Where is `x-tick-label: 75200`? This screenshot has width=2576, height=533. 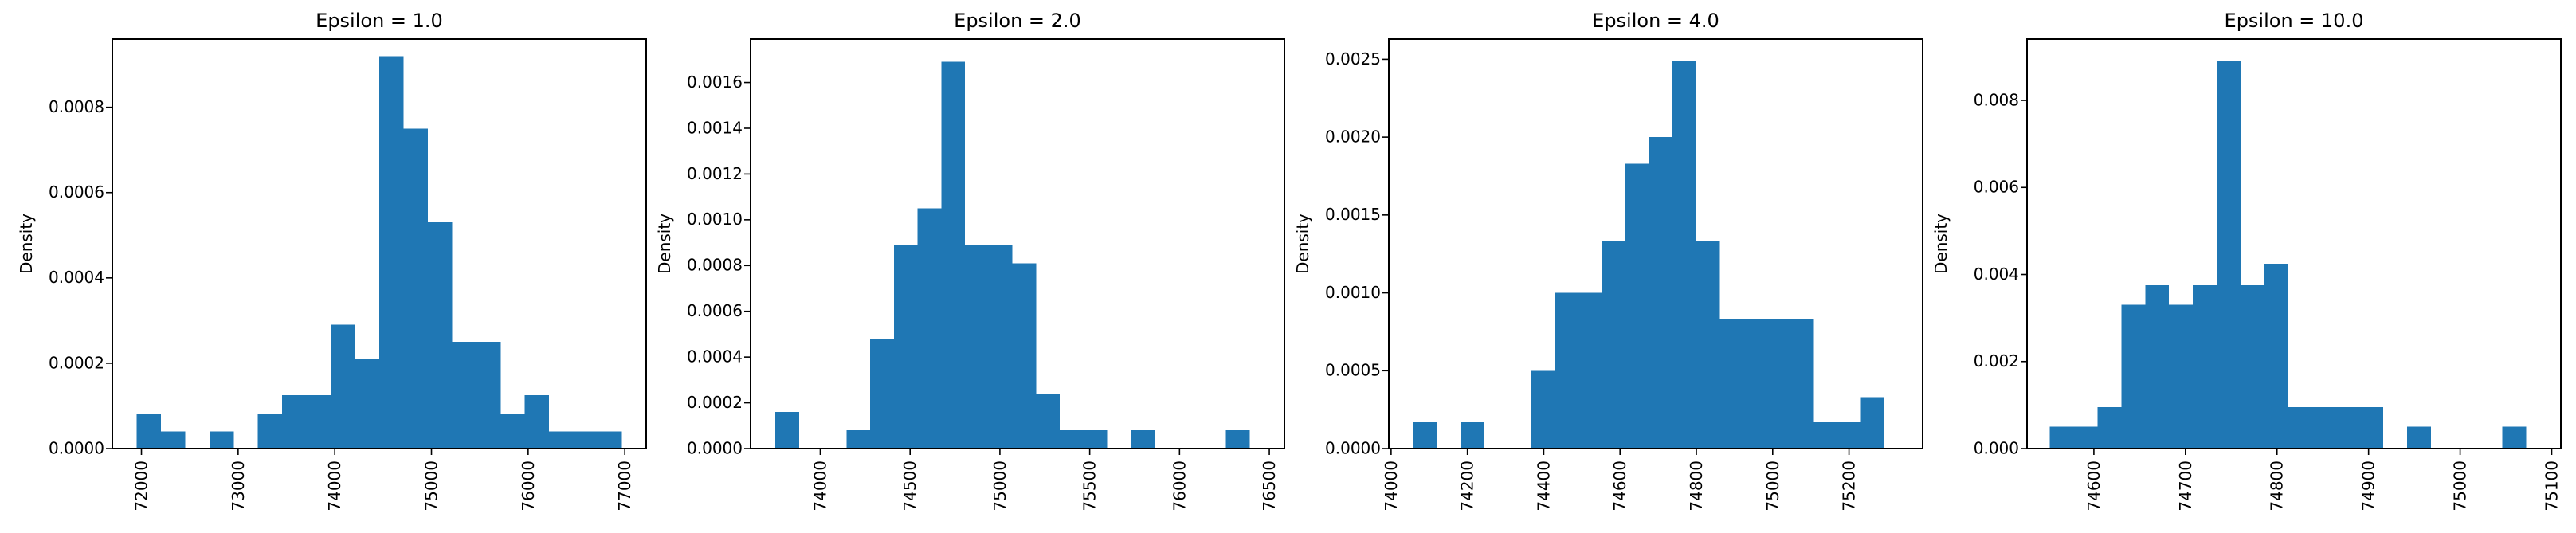
x-tick-label: 75200 is located at coordinates (1850, 486).